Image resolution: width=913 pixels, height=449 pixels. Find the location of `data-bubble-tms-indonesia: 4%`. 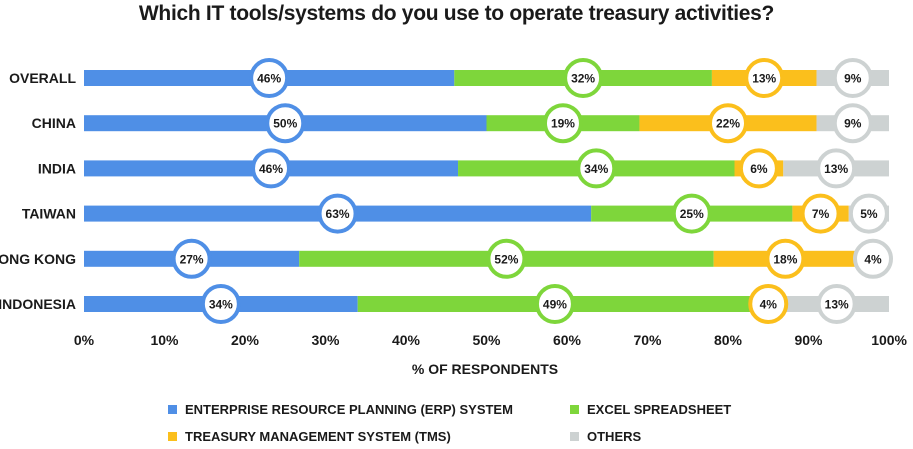

data-bubble-tms-indonesia: 4% is located at coordinates (768, 304).